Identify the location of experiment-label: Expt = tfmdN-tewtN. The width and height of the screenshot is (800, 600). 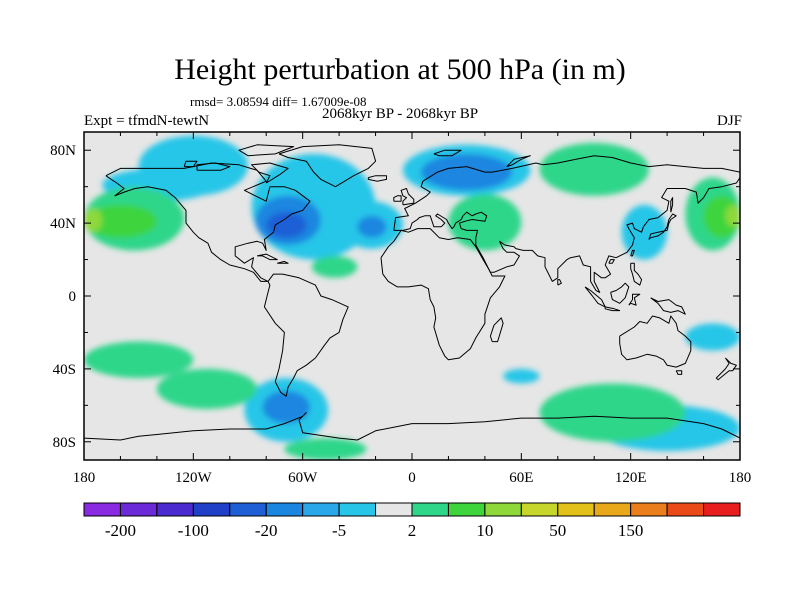
(147, 121).